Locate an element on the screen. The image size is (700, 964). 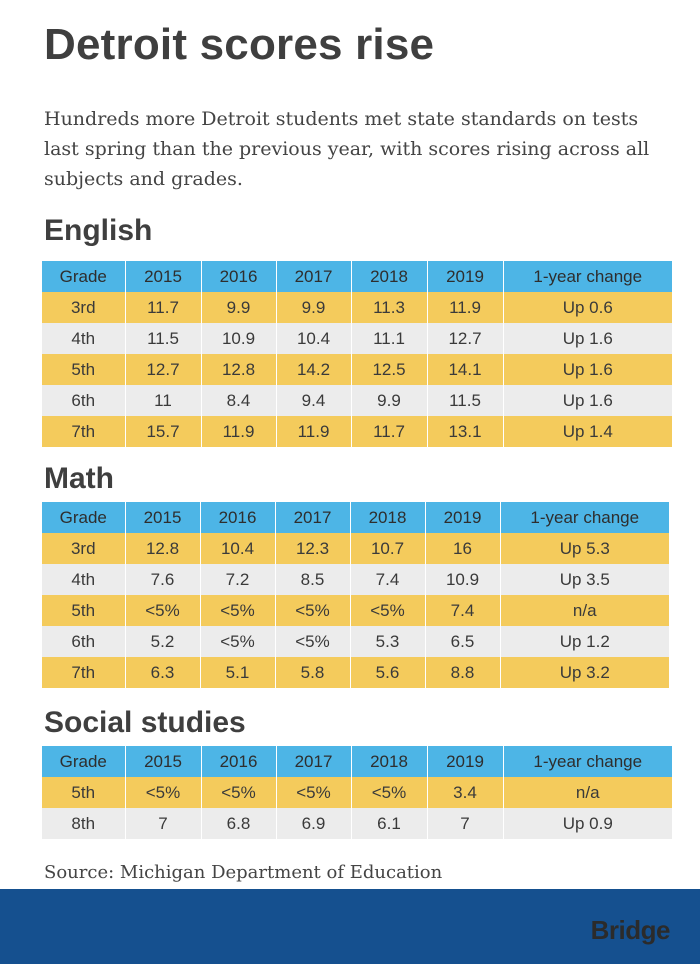
table-row: 6th 11 8.4 9.4 9.9 11.5 Up 1.6 is located at coordinates (357, 400).